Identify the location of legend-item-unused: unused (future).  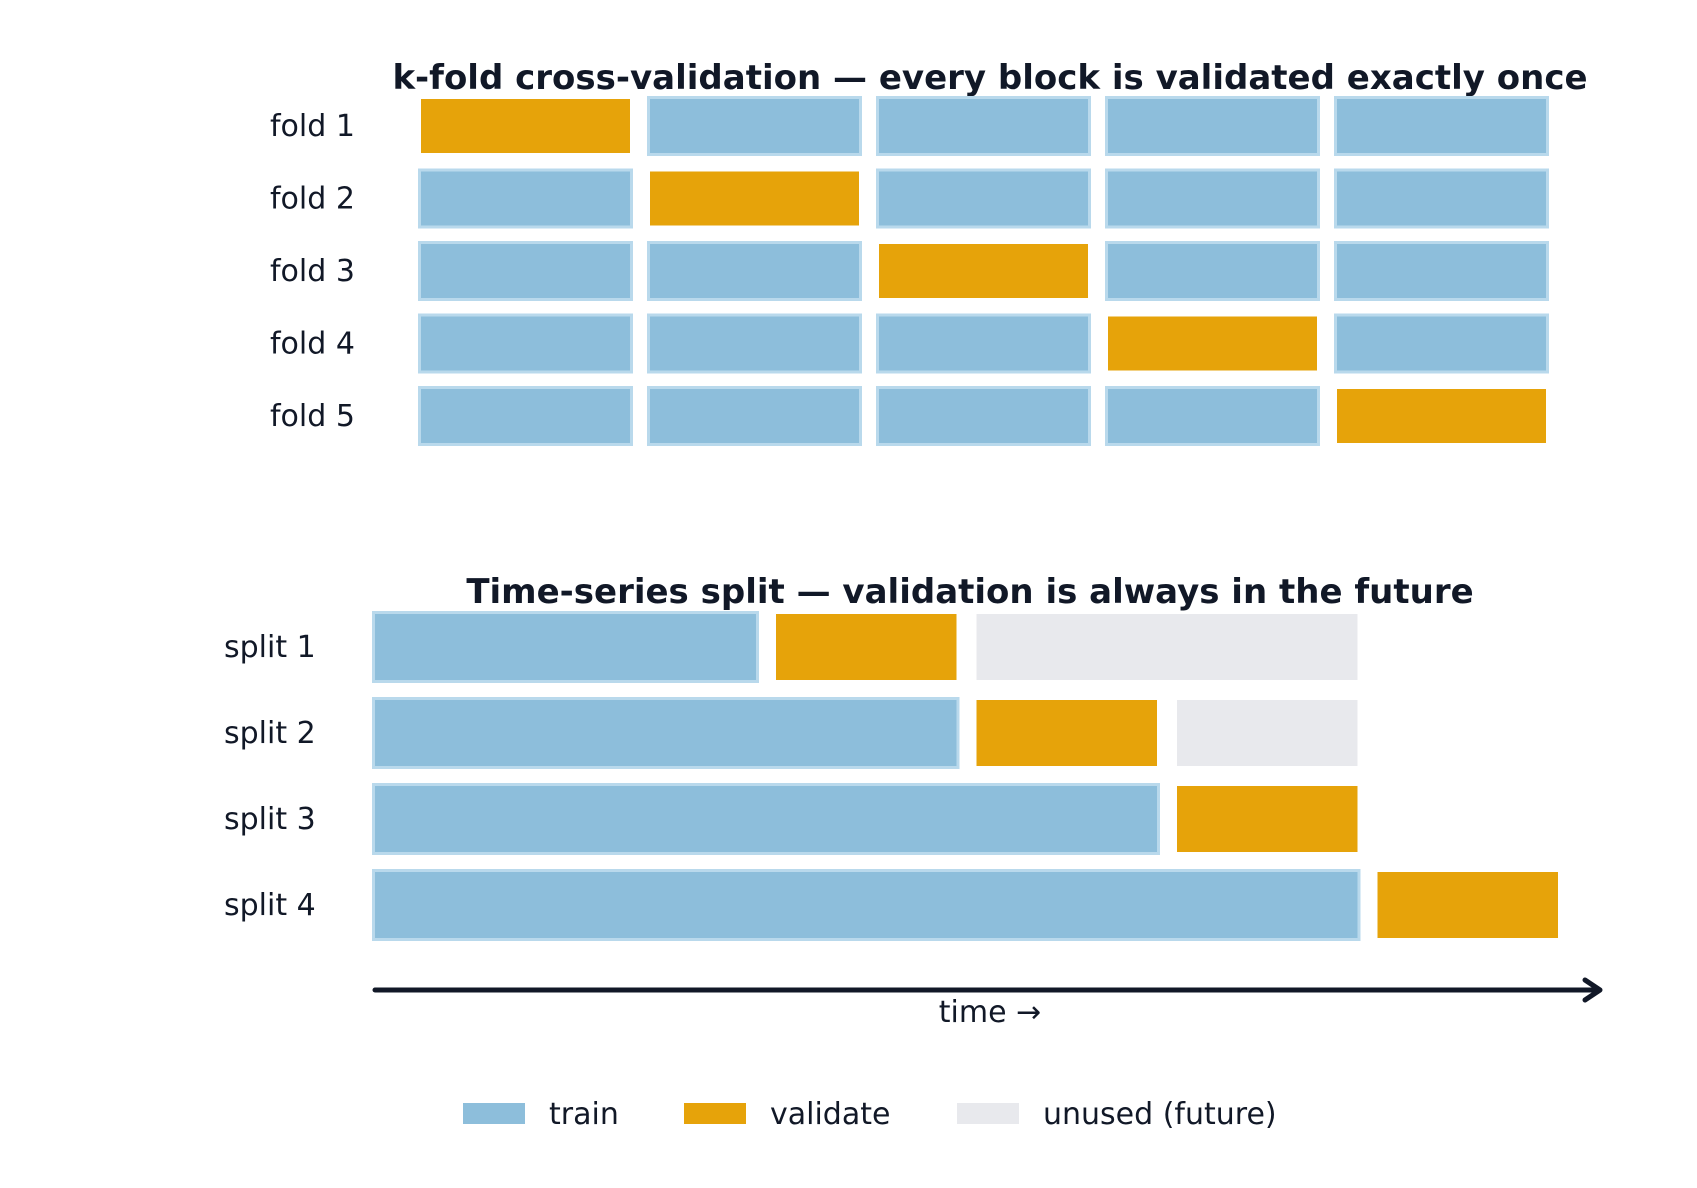
(1117, 1114).